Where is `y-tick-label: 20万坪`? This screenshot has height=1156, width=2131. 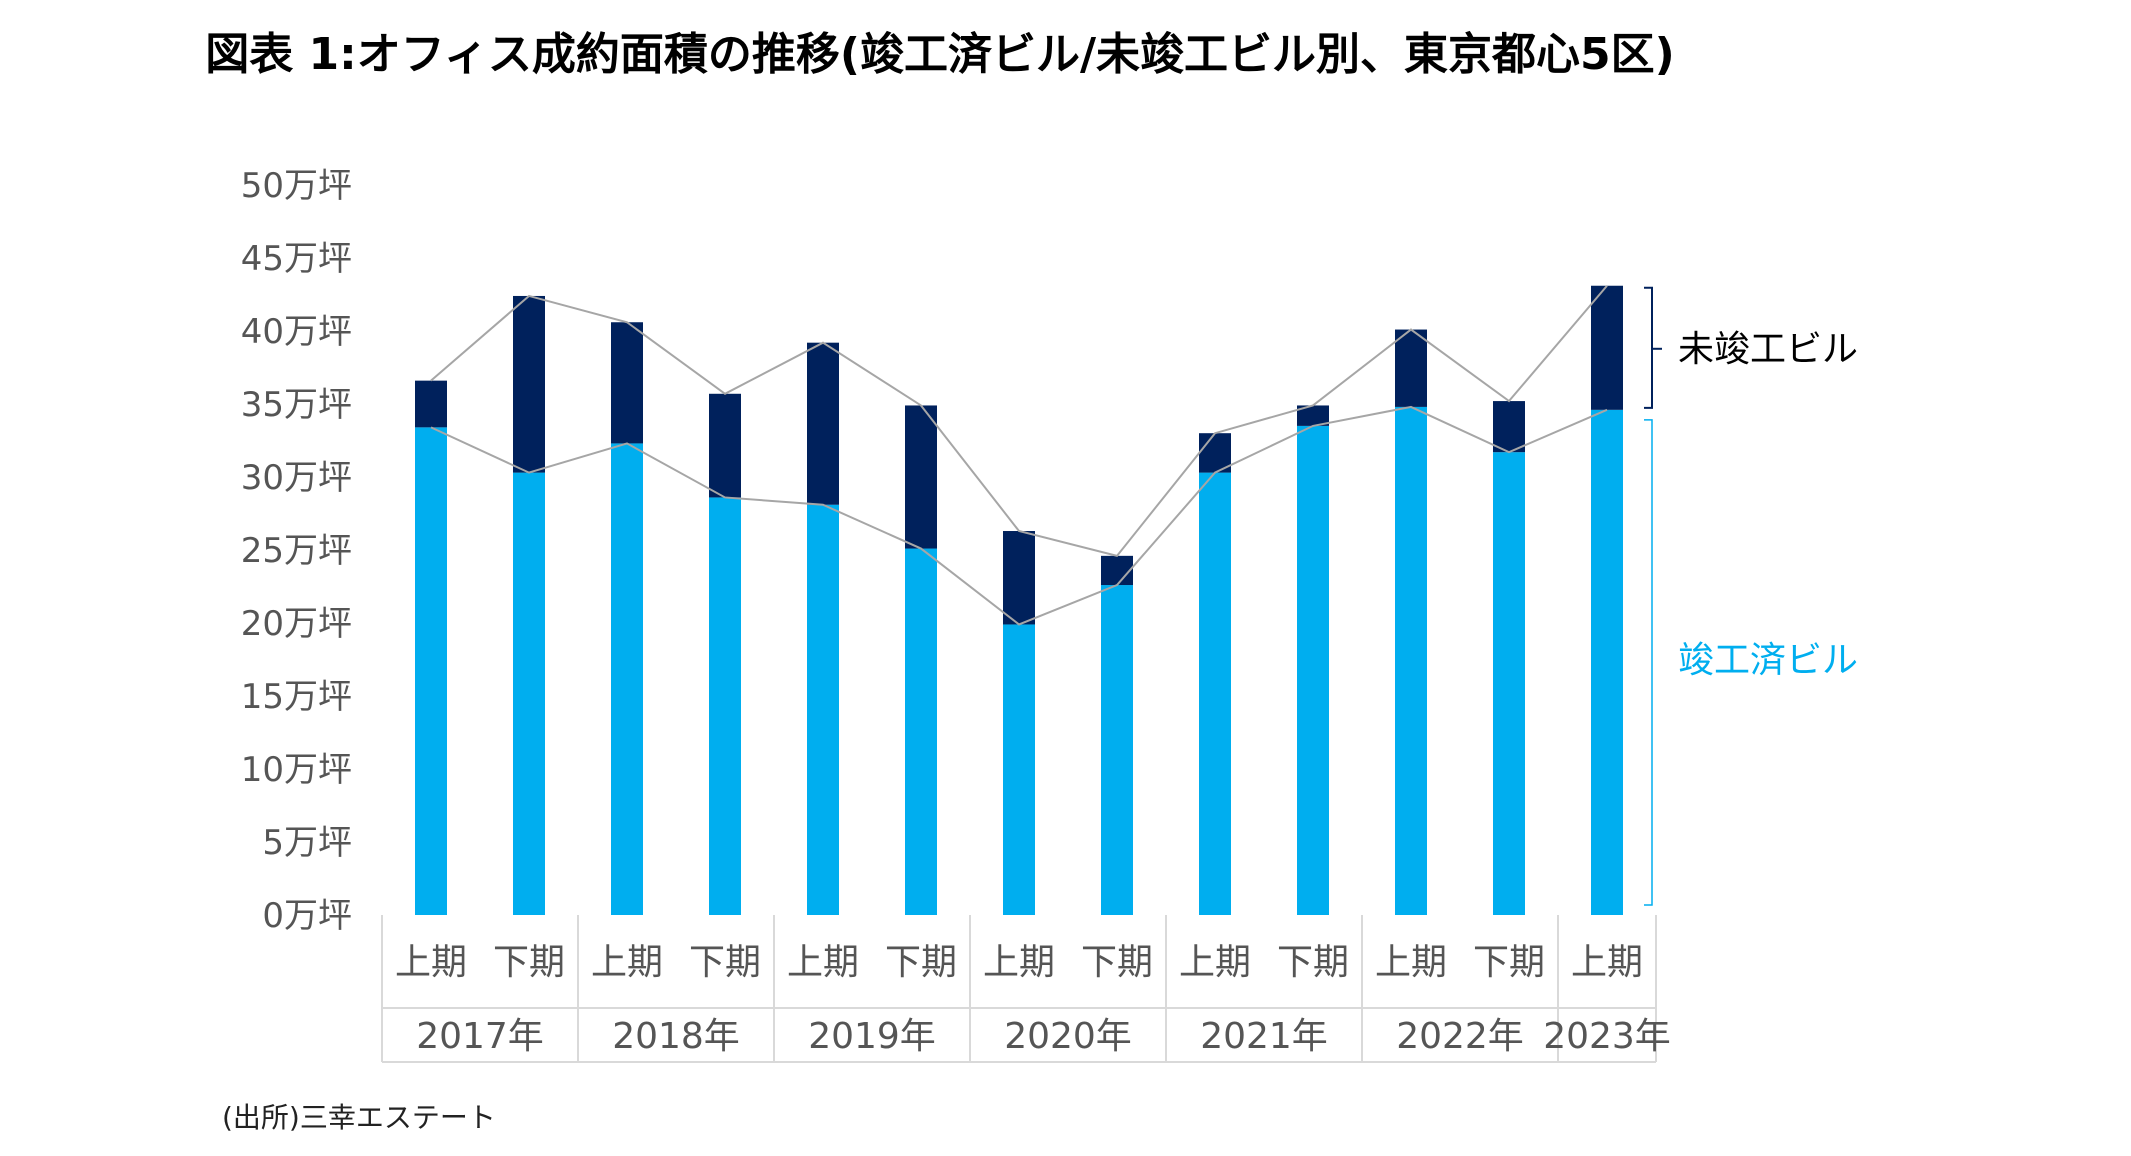 y-tick-label: 20万坪 is located at coordinates (296, 624).